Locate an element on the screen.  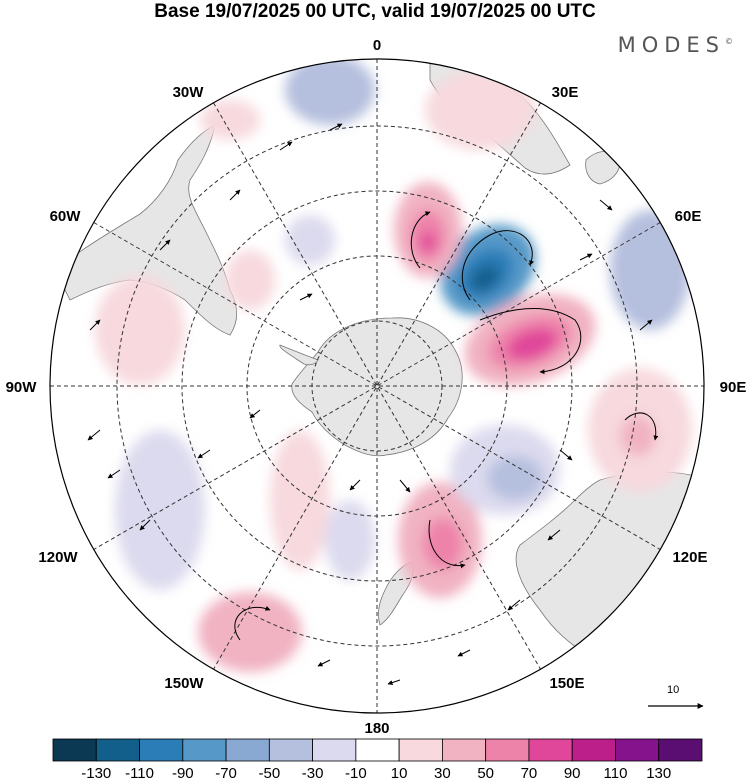
colorbar is located at coordinates (377, 750).